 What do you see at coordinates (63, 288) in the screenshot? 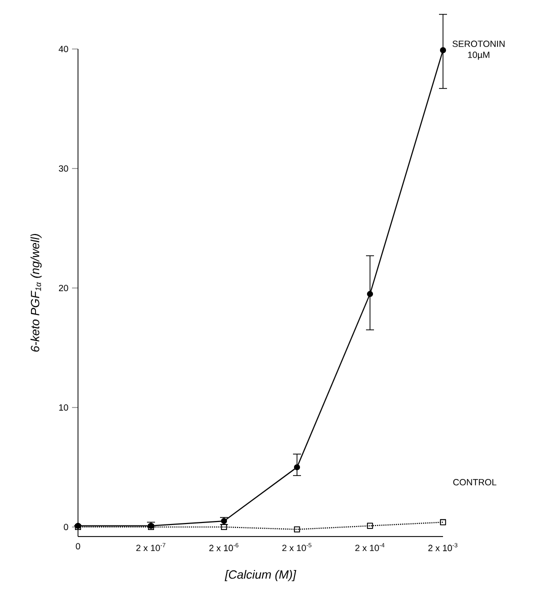
I see `y-tick-label: 20` at bounding box center [63, 288].